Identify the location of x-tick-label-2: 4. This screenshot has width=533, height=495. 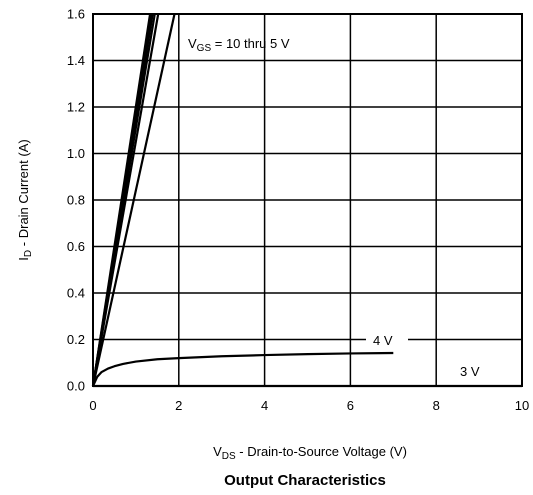
(264, 405).